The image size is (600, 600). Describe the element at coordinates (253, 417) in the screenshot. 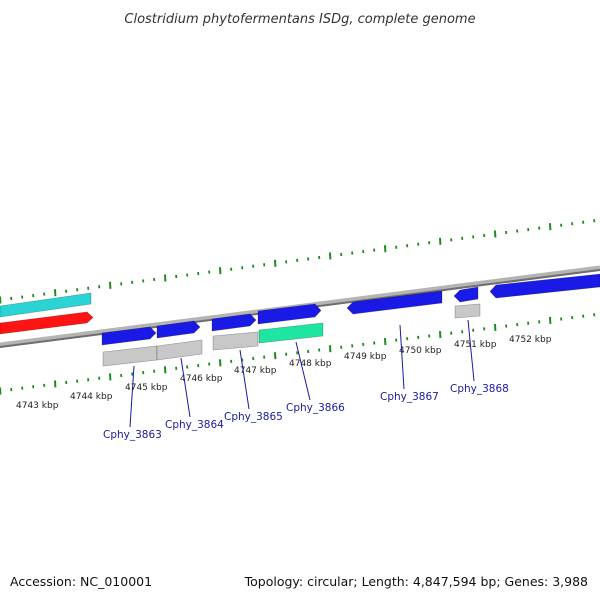

I see `gene-label-cphy-3865: Cphy_3865` at that location.